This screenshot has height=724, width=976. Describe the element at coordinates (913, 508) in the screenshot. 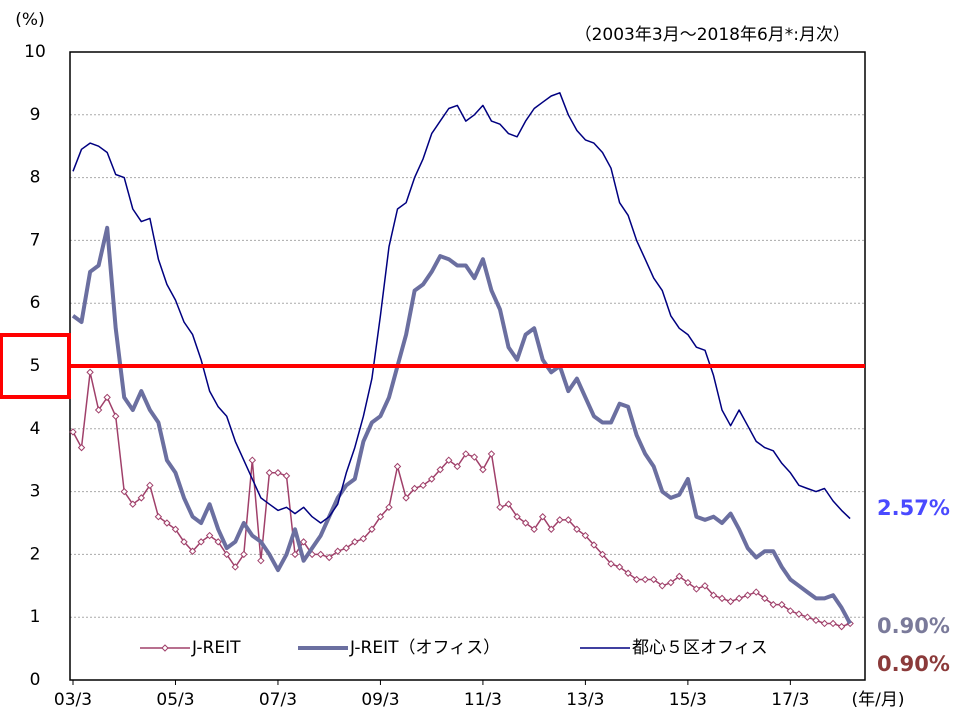

I see `end-value-label: 2.57%` at that location.